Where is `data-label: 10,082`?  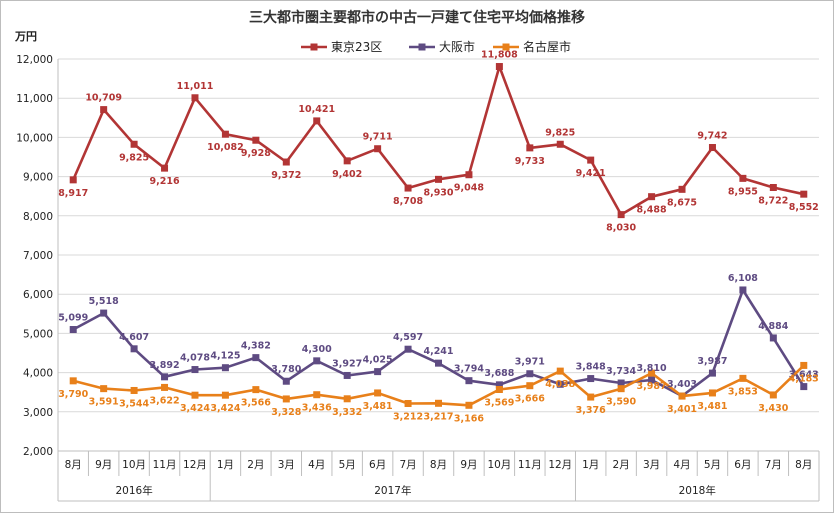
data-label: 10,082 is located at coordinates (225, 147).